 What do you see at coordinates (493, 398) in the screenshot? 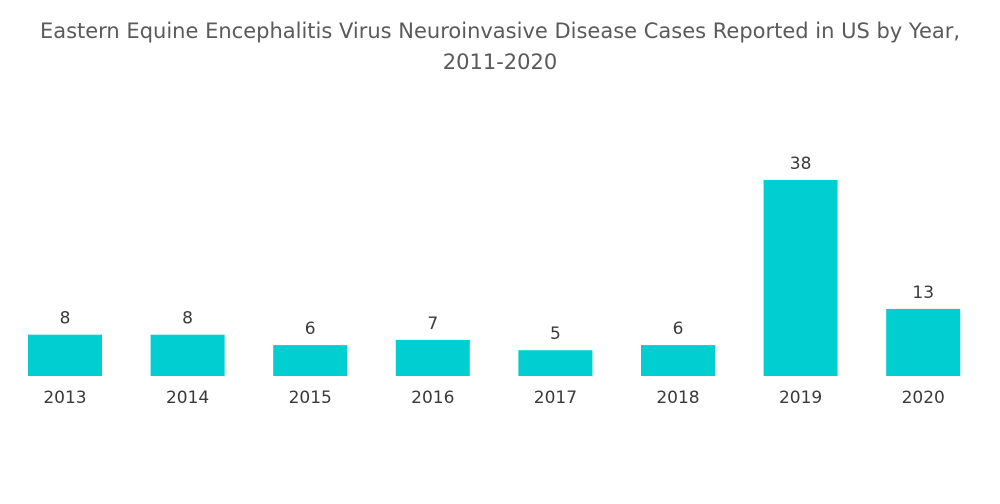
I see `x-axis-tick-labels: 2013 2014 2015 2016 2017 2018 2019 2020` at bounding box center [493, 398].